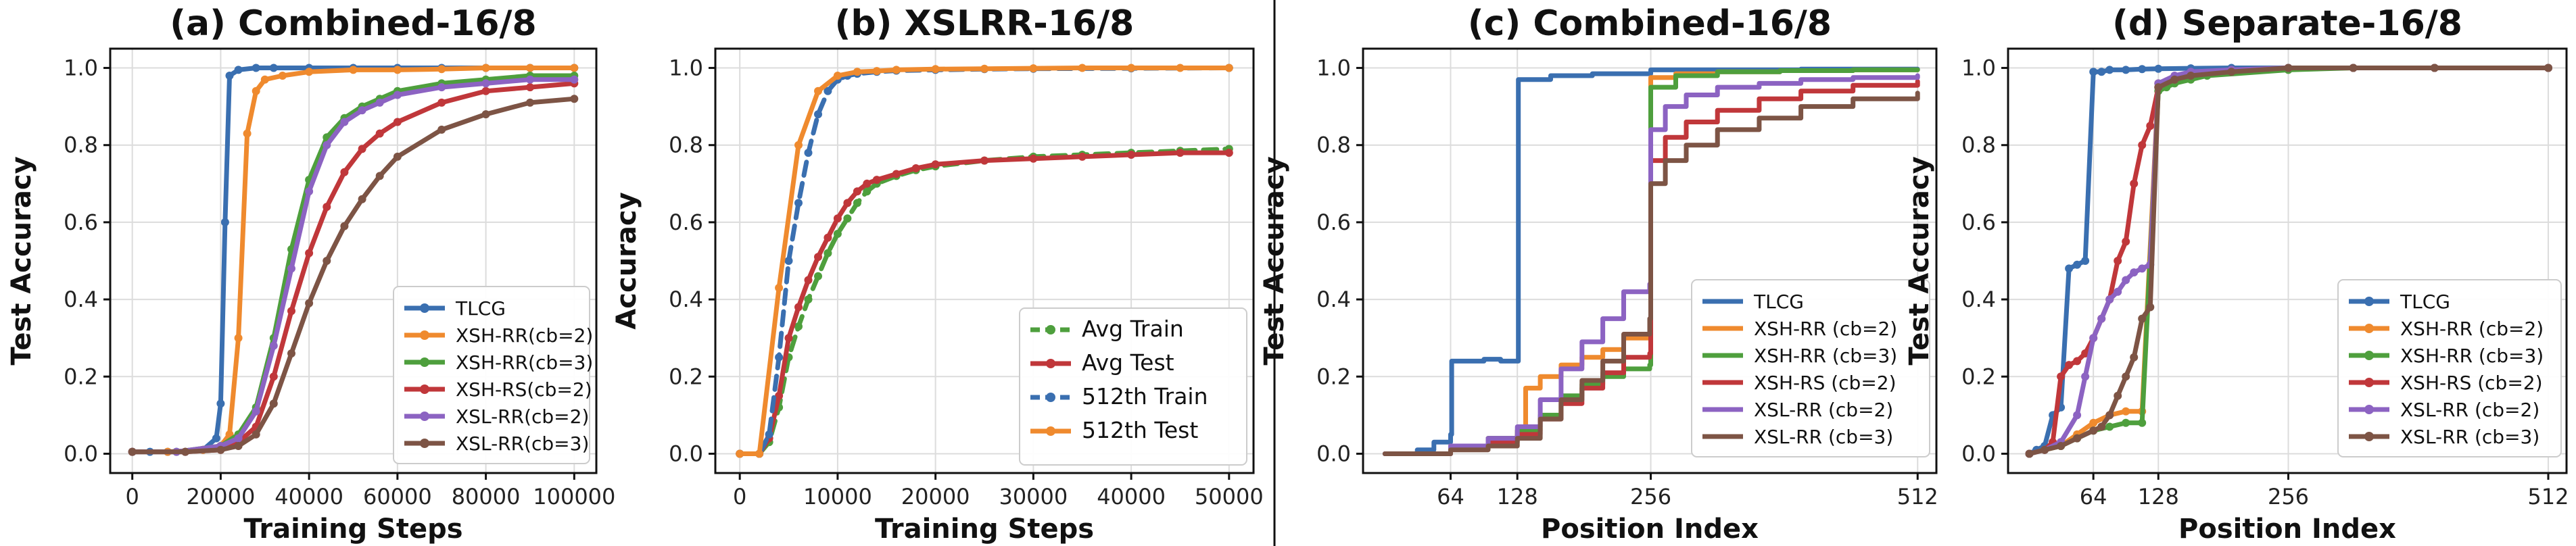 The height and width of the screenshot is (546, 2576). What do you see at coordinates (524, 390) in the screenshot?
I see `legend-label: XSH-RS(cb=2)` at bounding box center [524, 390].